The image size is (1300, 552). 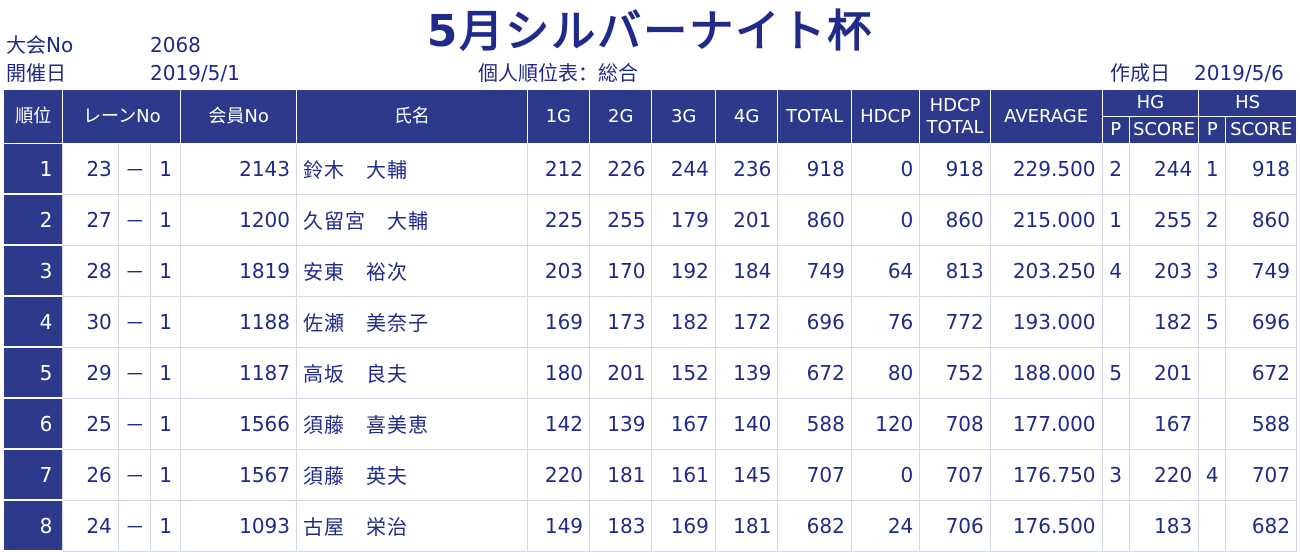 What do you see at coordinates (1116, 475) in the screenshot?
I see `cell-hg-p: 3` at bounding box center [1116, 475].